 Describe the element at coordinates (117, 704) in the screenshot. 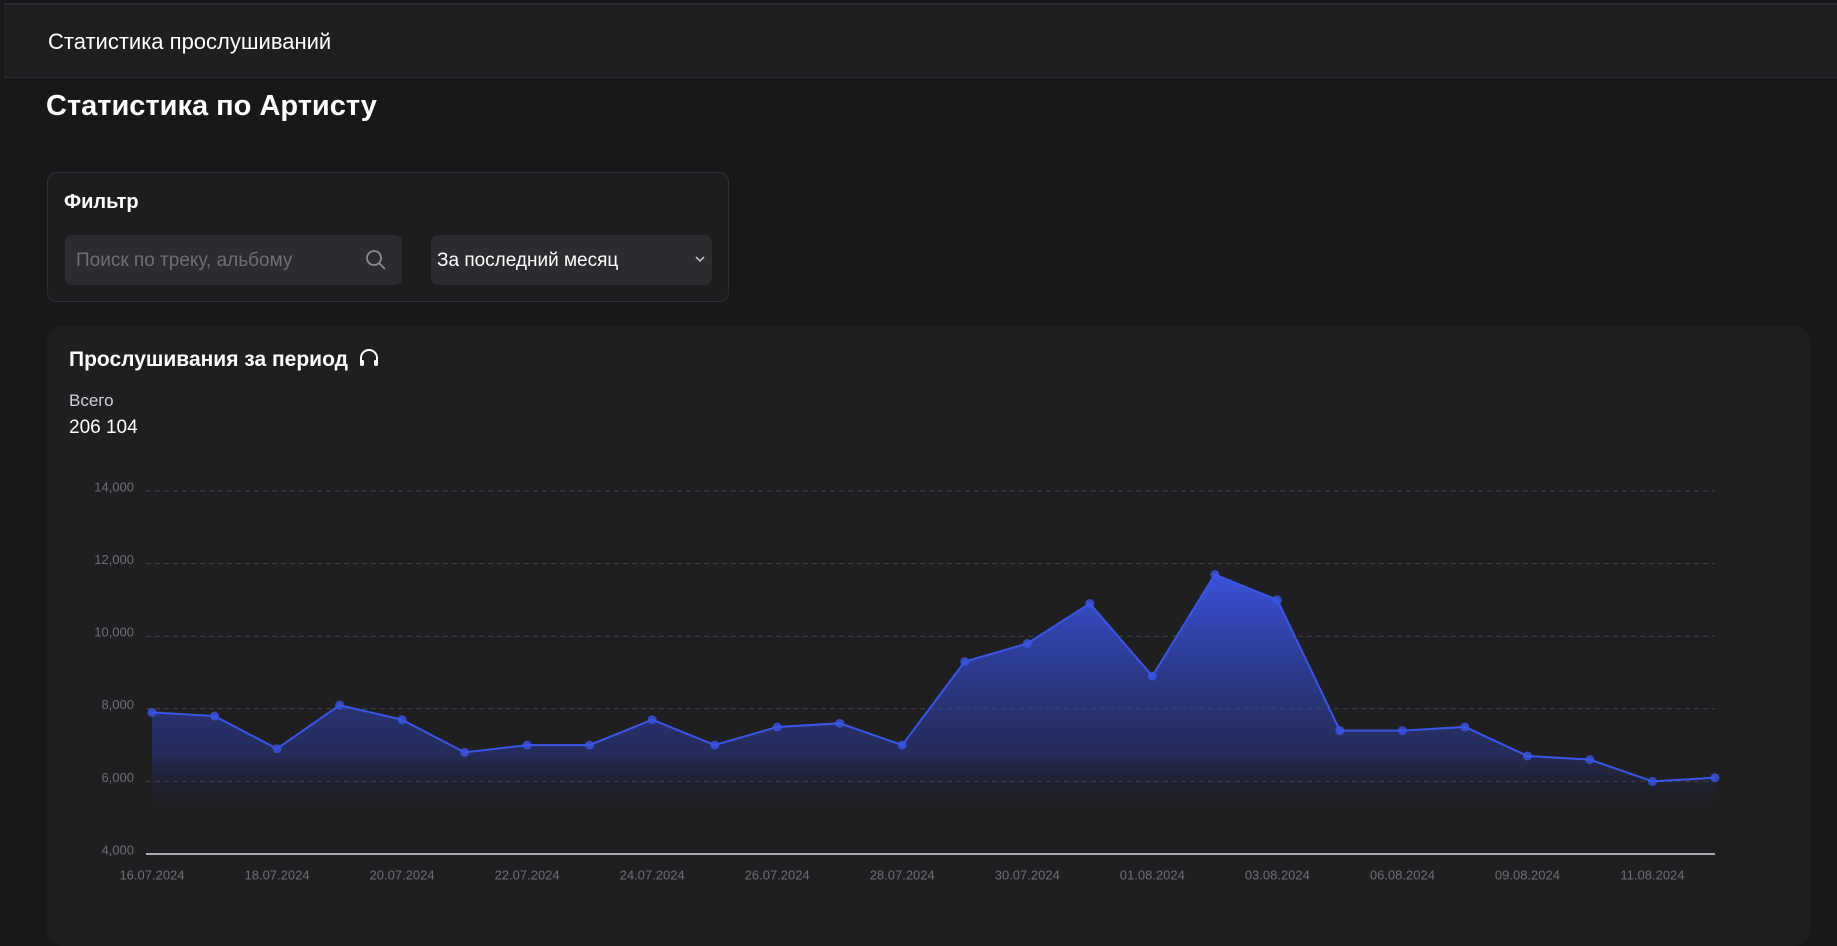

I see `y-tick-label: 8,000` at that location.